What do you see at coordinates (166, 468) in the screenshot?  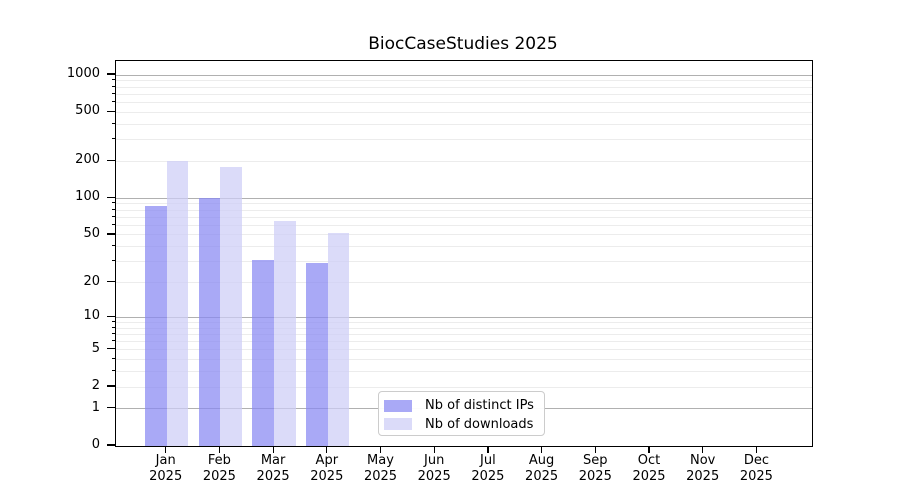 I see `x-tick-label-jan: Jan 2025` at bounding box center [166, 468].